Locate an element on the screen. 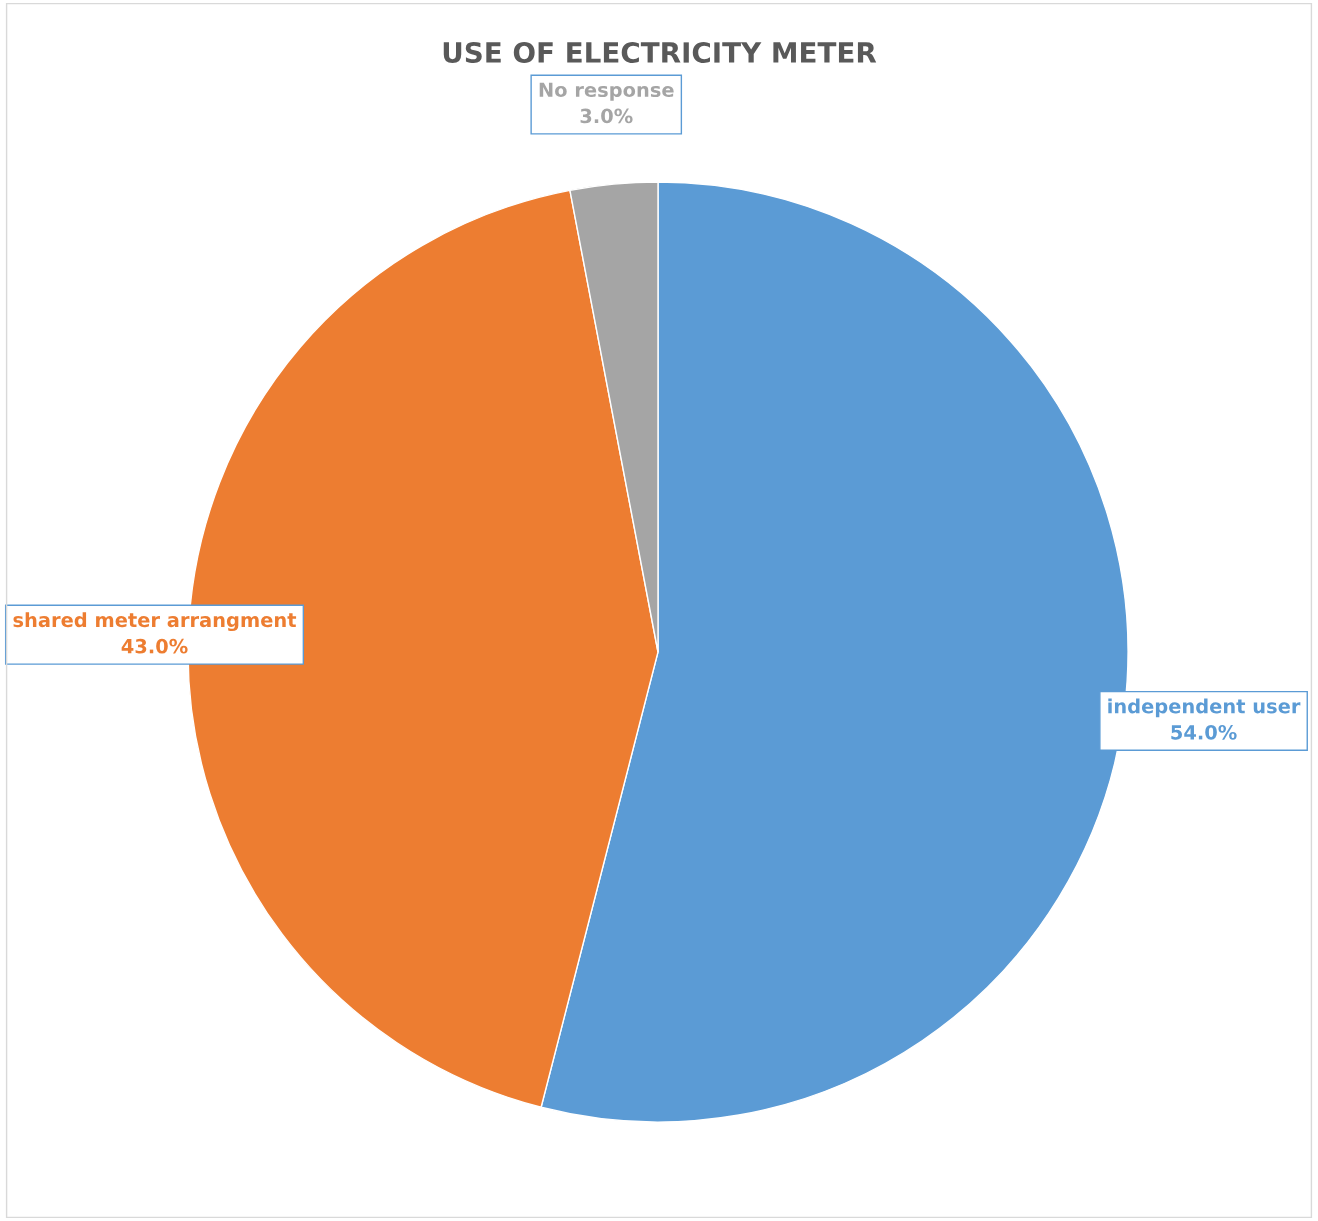 The width and height of the screenshot is (1318, 1221). chart-title: USE OF ELECTRICITY METER is located at coordinates (660, 52).